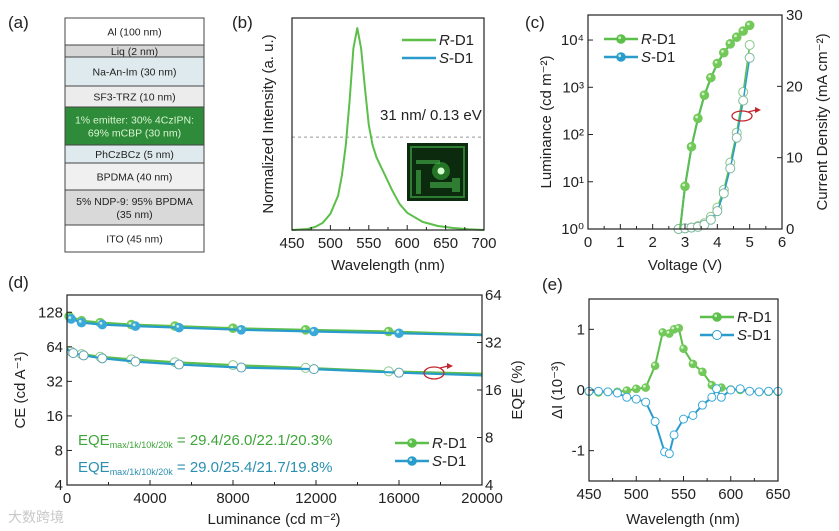 Image resolution: width=839 pixels, height=531 pixels. I want to click on y2-tick-label: 20, so click(794, 86).